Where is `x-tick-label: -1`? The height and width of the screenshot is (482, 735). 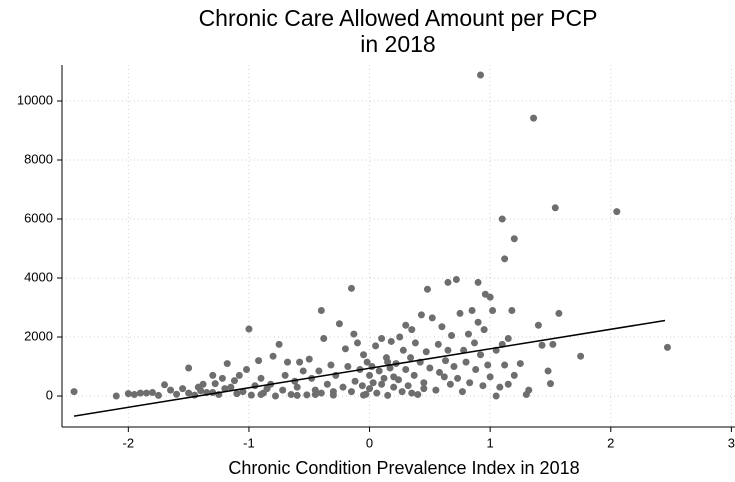
x-tick-label: -1 is located at coordinates (249, 442).